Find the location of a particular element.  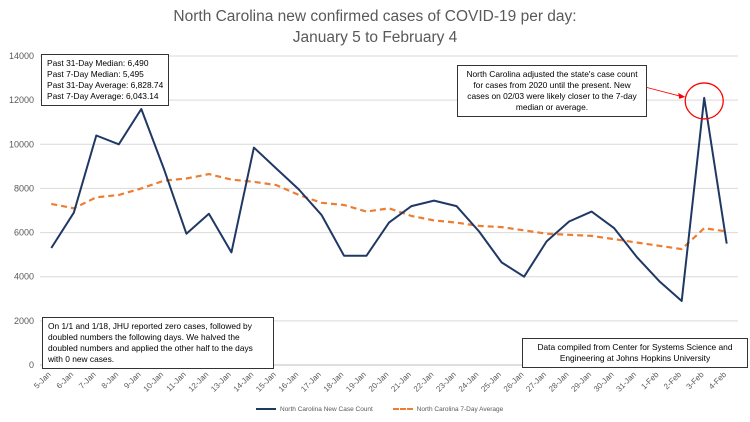

stat-7day-median: Past 7-Day Median: 5,495 is located at coordinates (95, 74).